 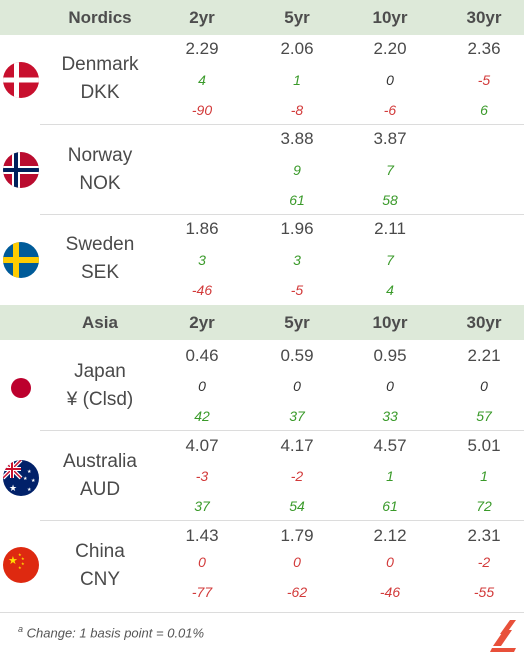 What do you see at coordinates (504, 636) in the screenshot?
I see `publisher-logo-icon` at bounding box center [504, 636].